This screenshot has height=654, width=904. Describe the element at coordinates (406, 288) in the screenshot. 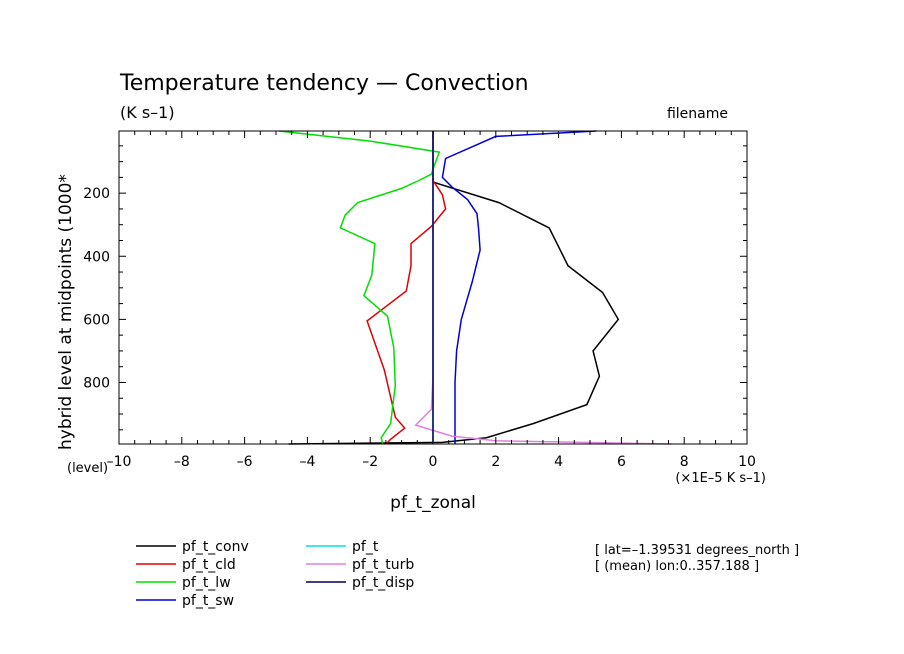

I see `series-line-pf-t-cld` at that location.